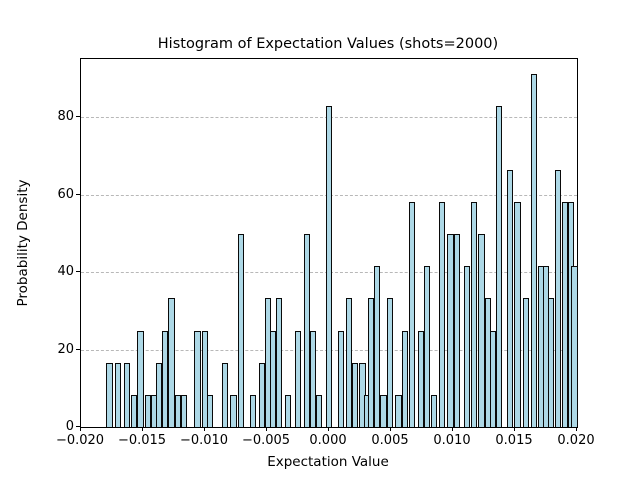  What do you see at coordinates (452, 440) in the screenshot?
I see `x-tick-label: 0.010` at bounding box center [452, 440].